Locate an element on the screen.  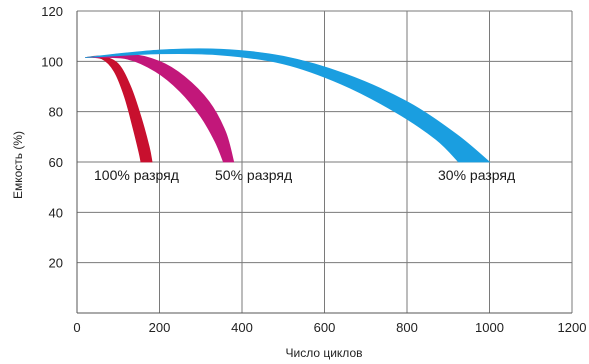
y-tick-label-60: 60 is located at coordinates (56, 162).